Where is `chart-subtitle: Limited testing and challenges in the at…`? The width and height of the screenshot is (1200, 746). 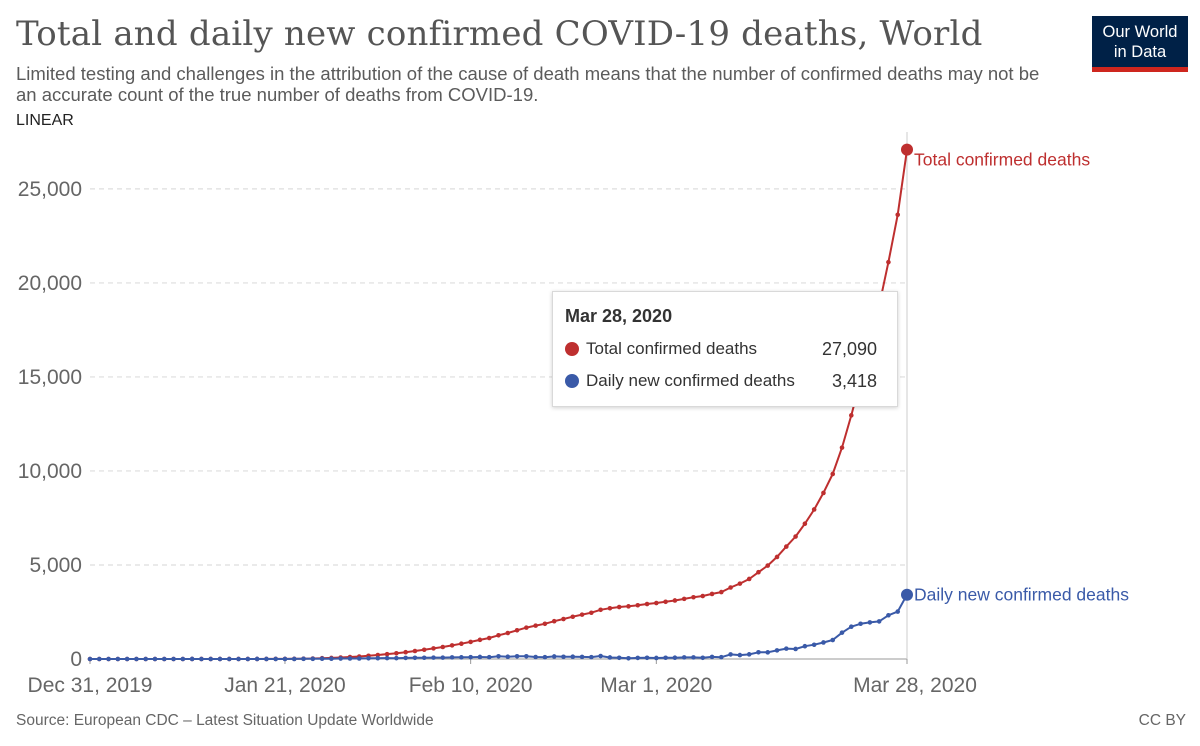 chart-subtitle: Limited testing and challenges in the at… is located at coordinates (528, 84).